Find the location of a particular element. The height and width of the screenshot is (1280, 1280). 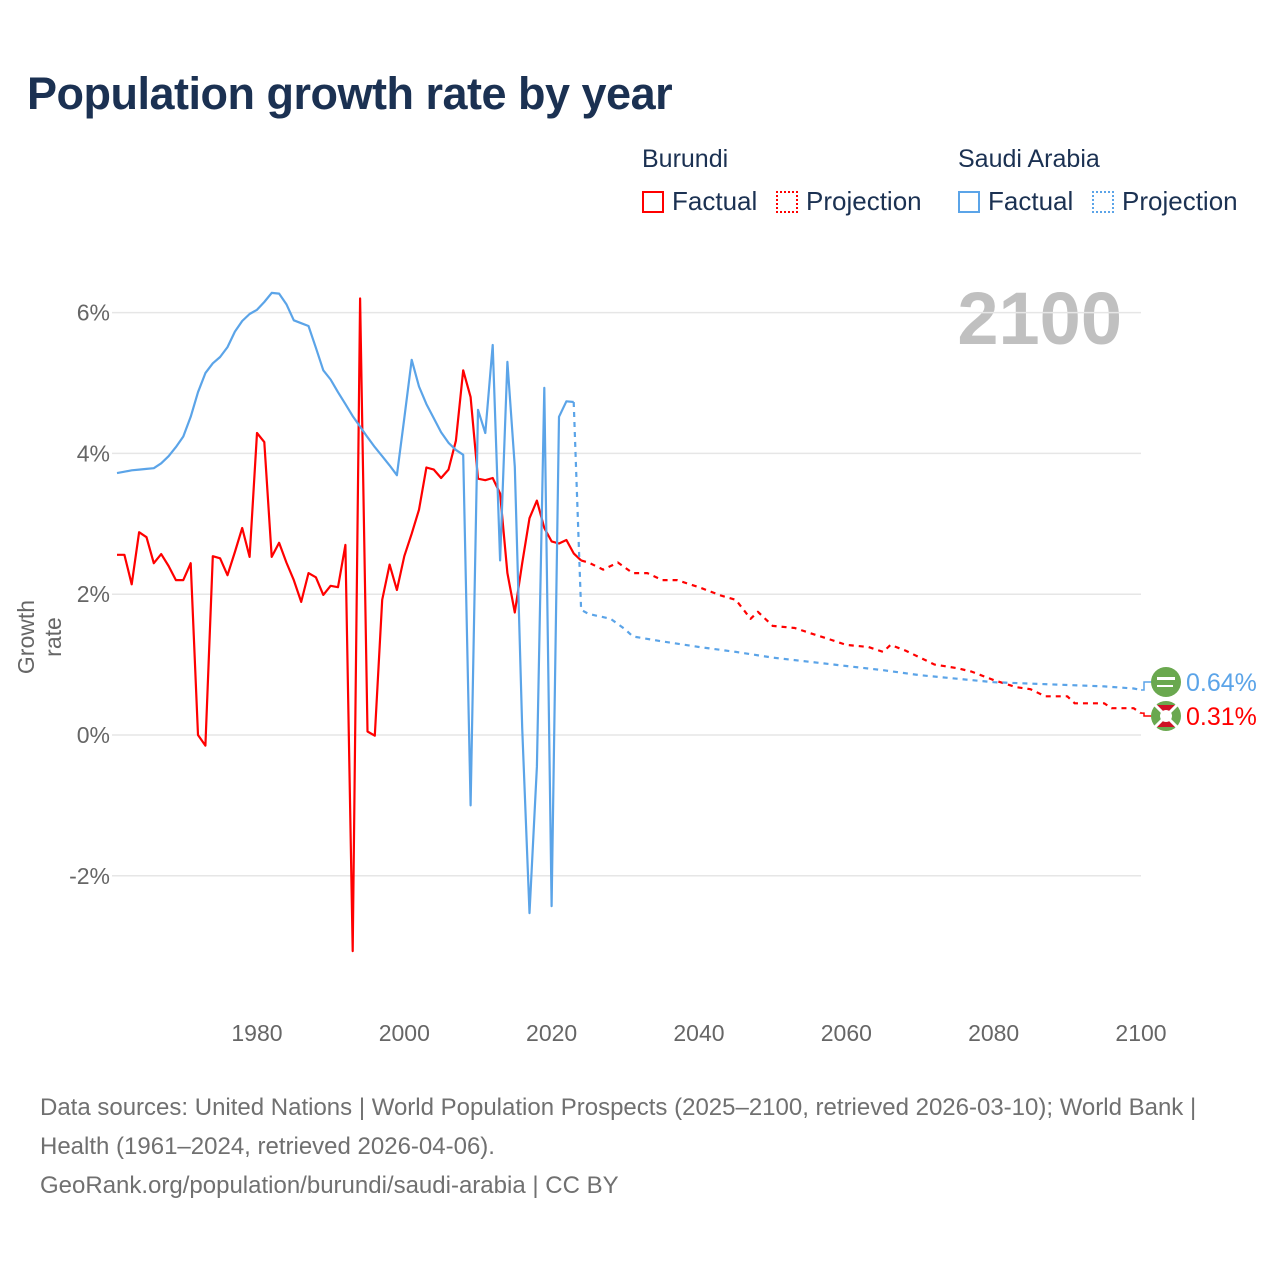

series-line-saudi-arabia-projection is located at coordinates (857, 546).